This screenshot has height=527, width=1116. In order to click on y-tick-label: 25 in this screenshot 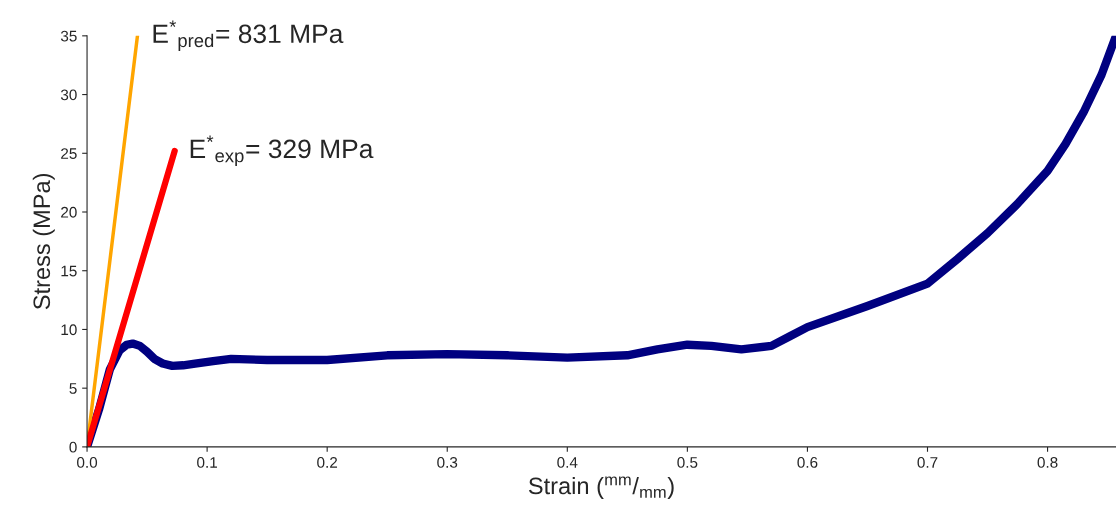, I will do `click(69, 153)`.